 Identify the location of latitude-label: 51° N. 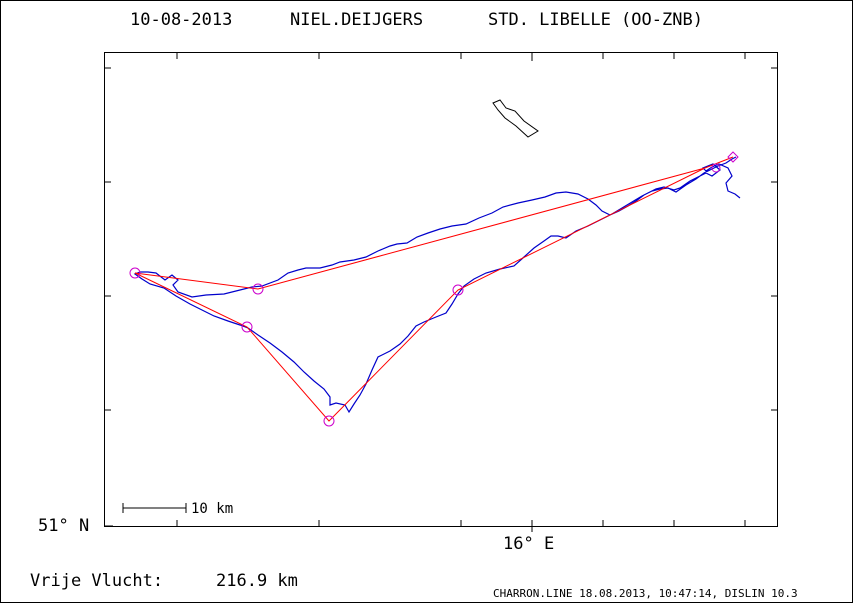
(63, 526).